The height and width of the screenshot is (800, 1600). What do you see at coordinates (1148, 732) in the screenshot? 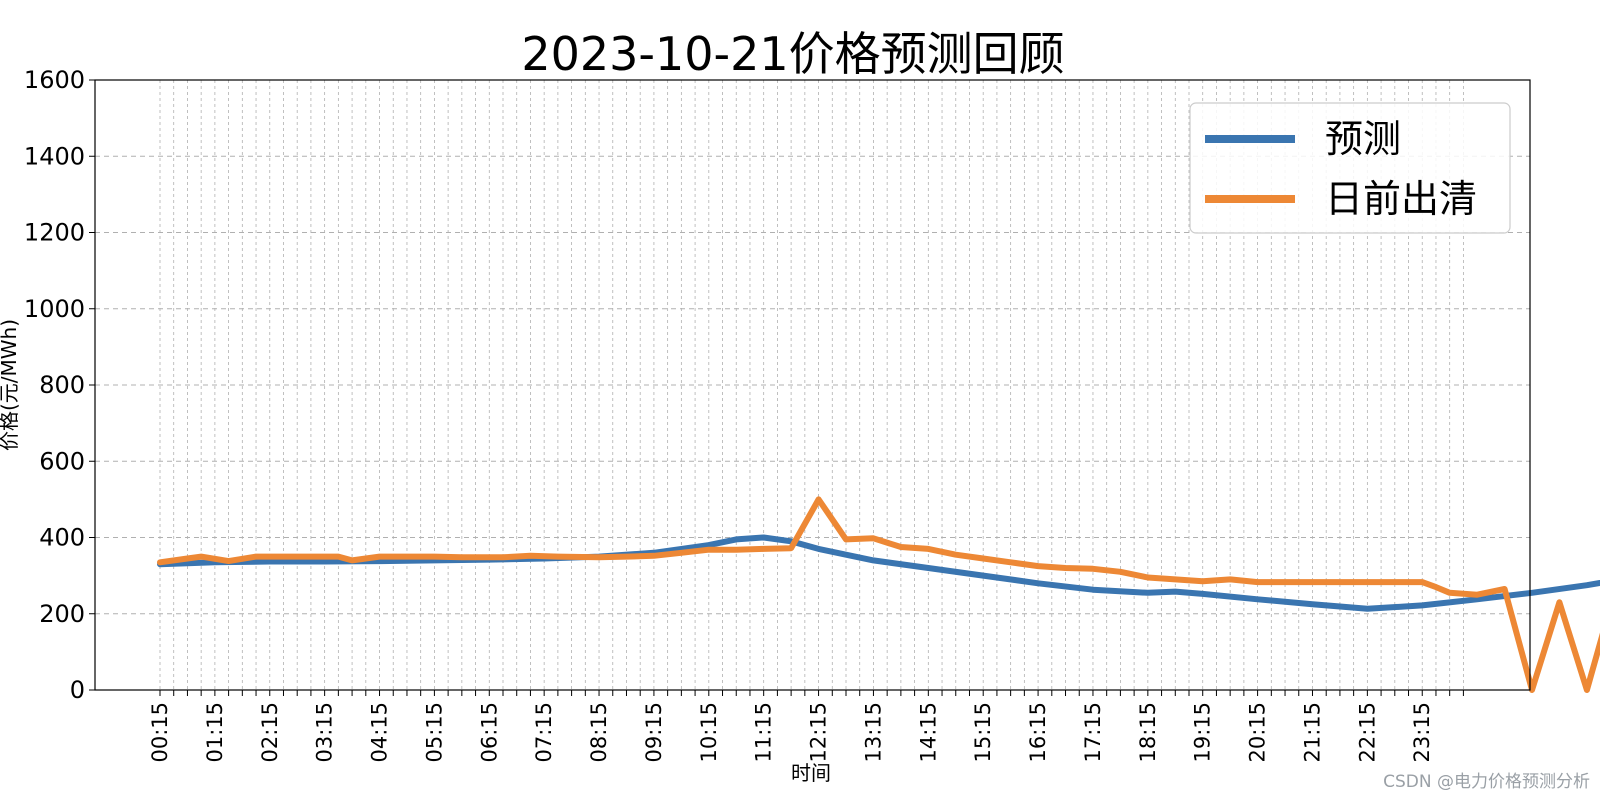
I see `x-tick-label: 18:15` at bounding box center [1148, 732].